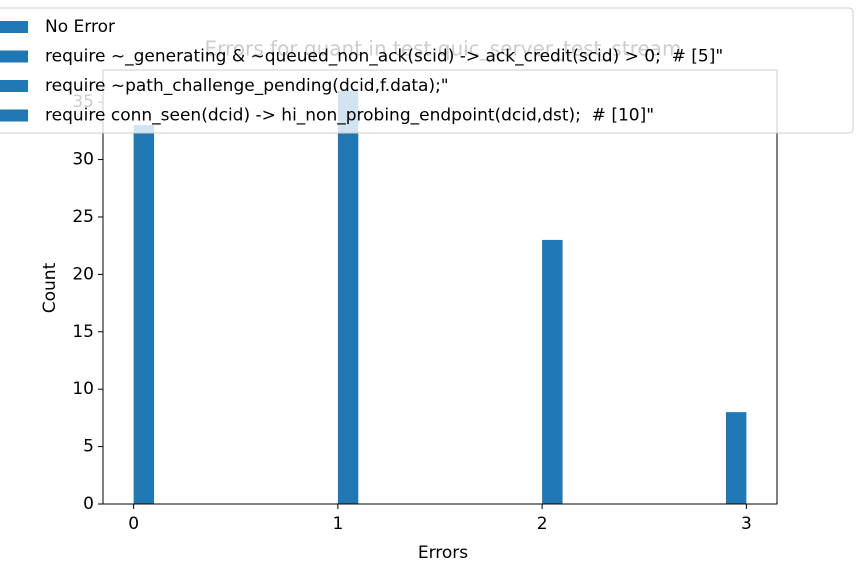 This screenshot has height=576, width=864. Describe the element at coordinates (746, 524) in the screenshot. I see `x-tick-label: 3` at that location.